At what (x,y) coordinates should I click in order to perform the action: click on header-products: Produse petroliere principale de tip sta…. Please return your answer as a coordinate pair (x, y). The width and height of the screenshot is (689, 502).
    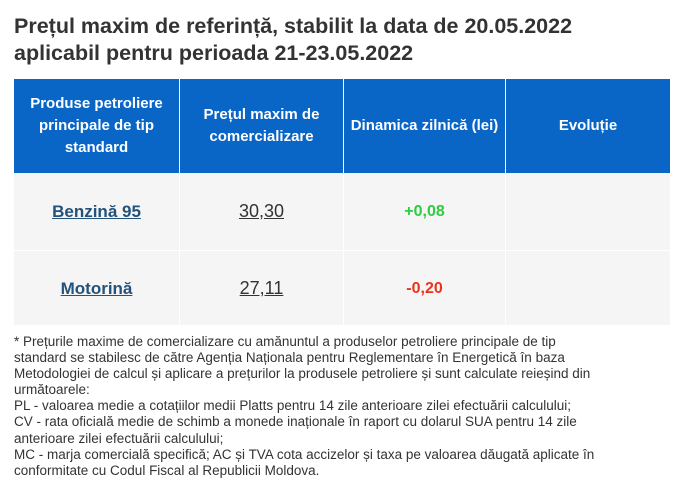
    Looking at the image, I should click on (97, 126).